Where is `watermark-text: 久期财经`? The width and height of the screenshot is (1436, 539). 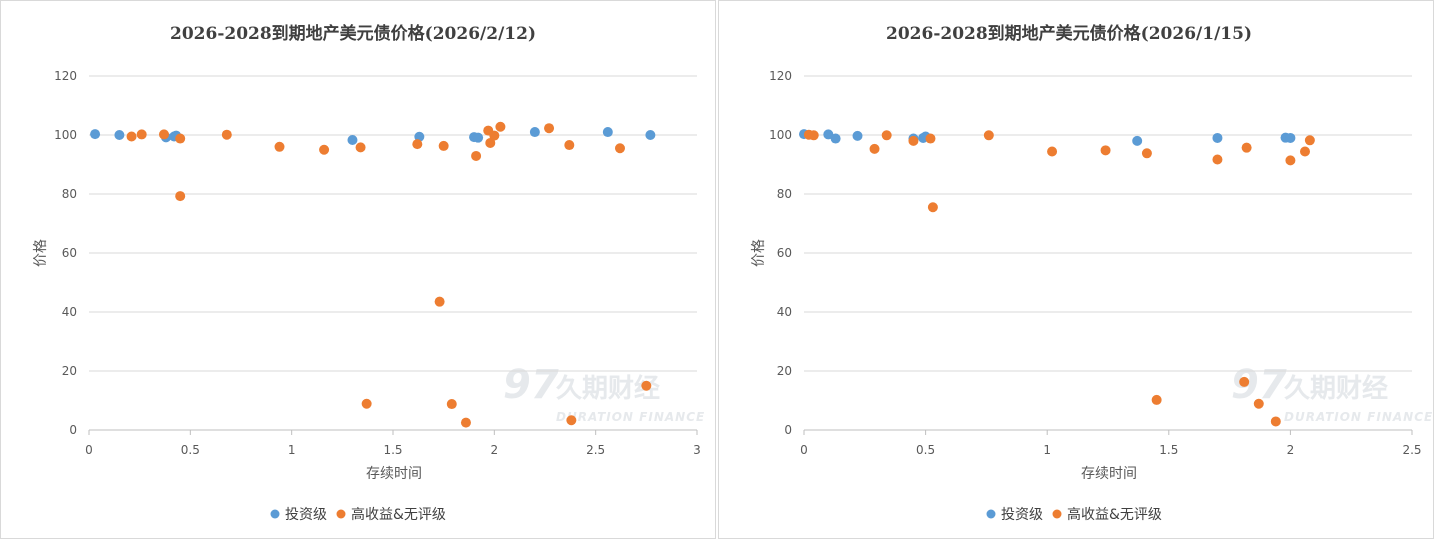 watermark-text: 久期财经 is located at coordinates (1336, 388).